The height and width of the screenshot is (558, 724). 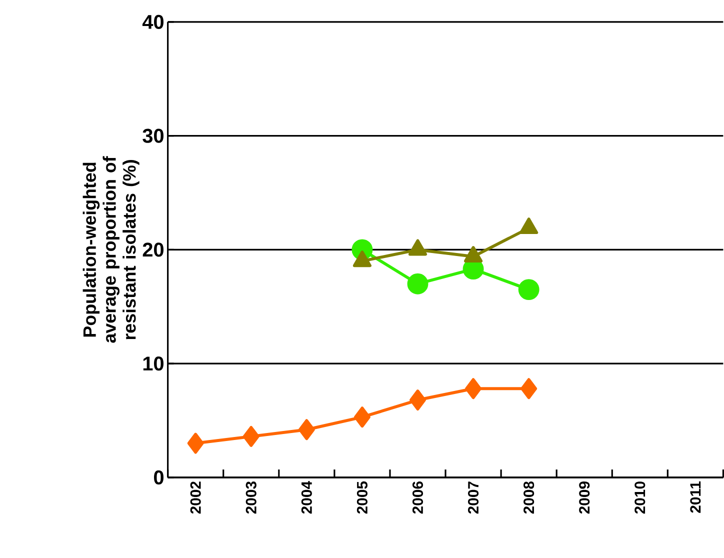 What do you see at coordinates (695, 497) in the screenshot?
I see `x-tick-label: 2011` at bounding box center [695, 497].